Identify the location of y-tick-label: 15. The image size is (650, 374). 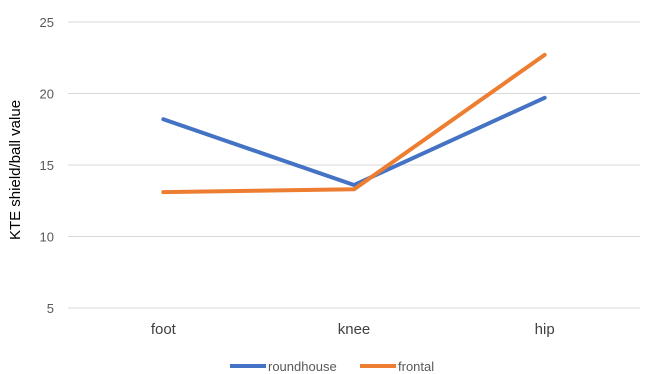
(47, 165).